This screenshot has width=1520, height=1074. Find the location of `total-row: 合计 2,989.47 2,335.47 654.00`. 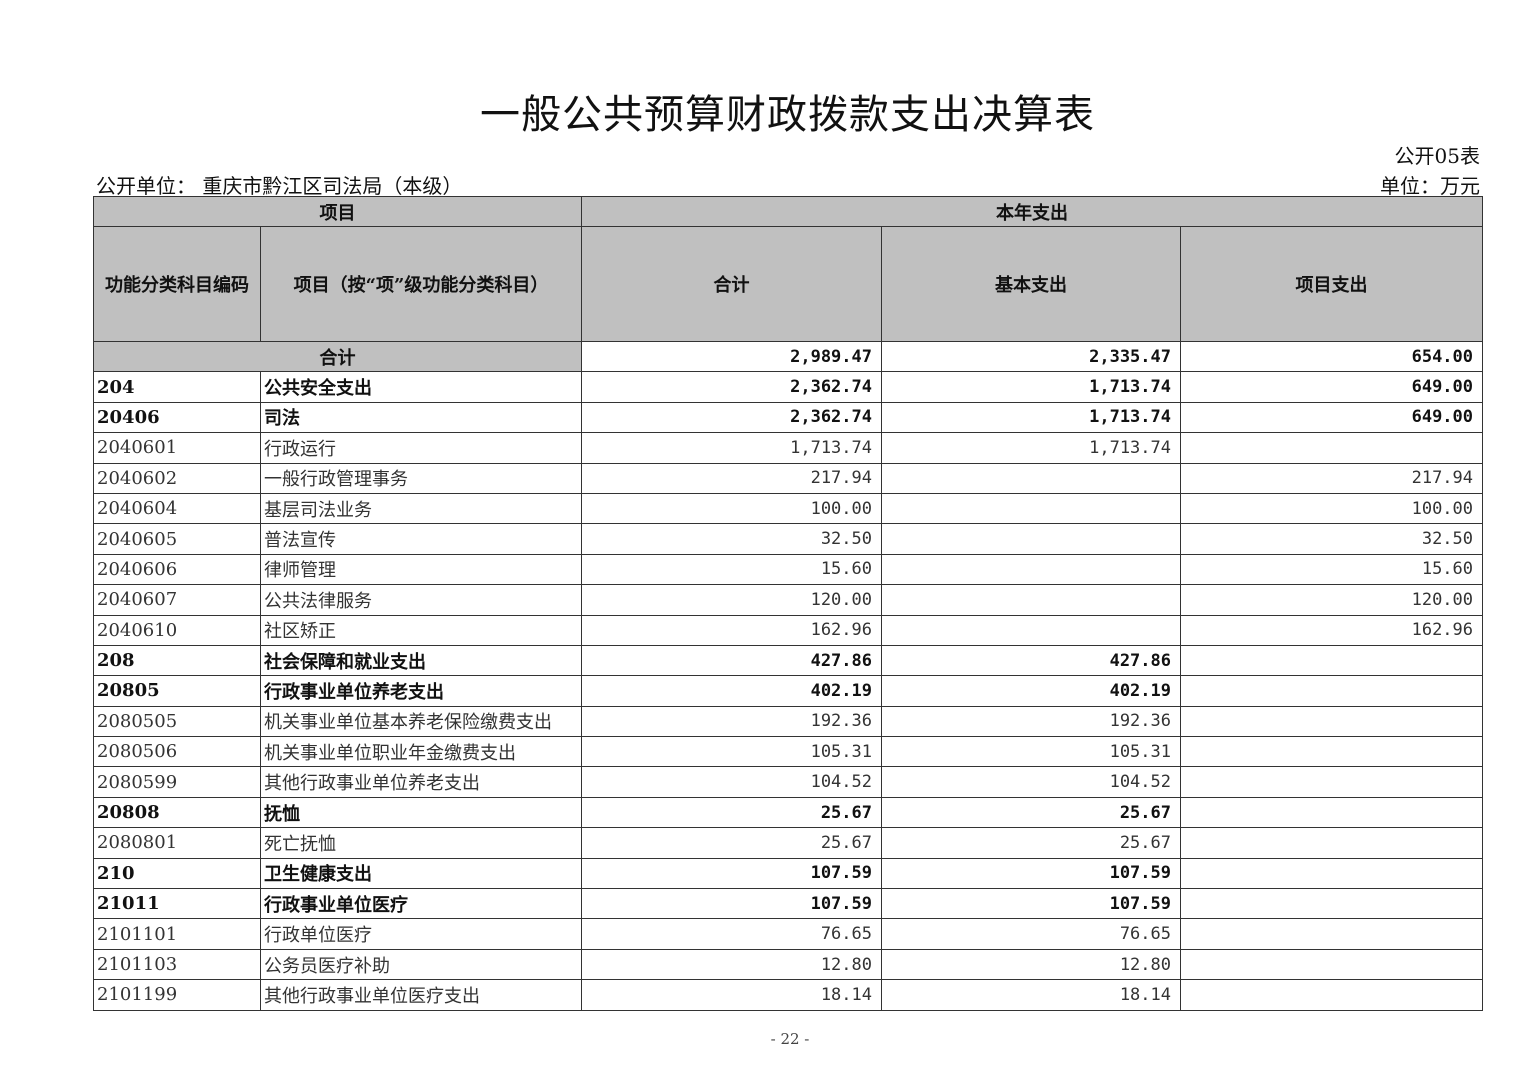

total-row: 合计 2,989.47 2,335.47 654.00 is located at coordinates (788, 356).